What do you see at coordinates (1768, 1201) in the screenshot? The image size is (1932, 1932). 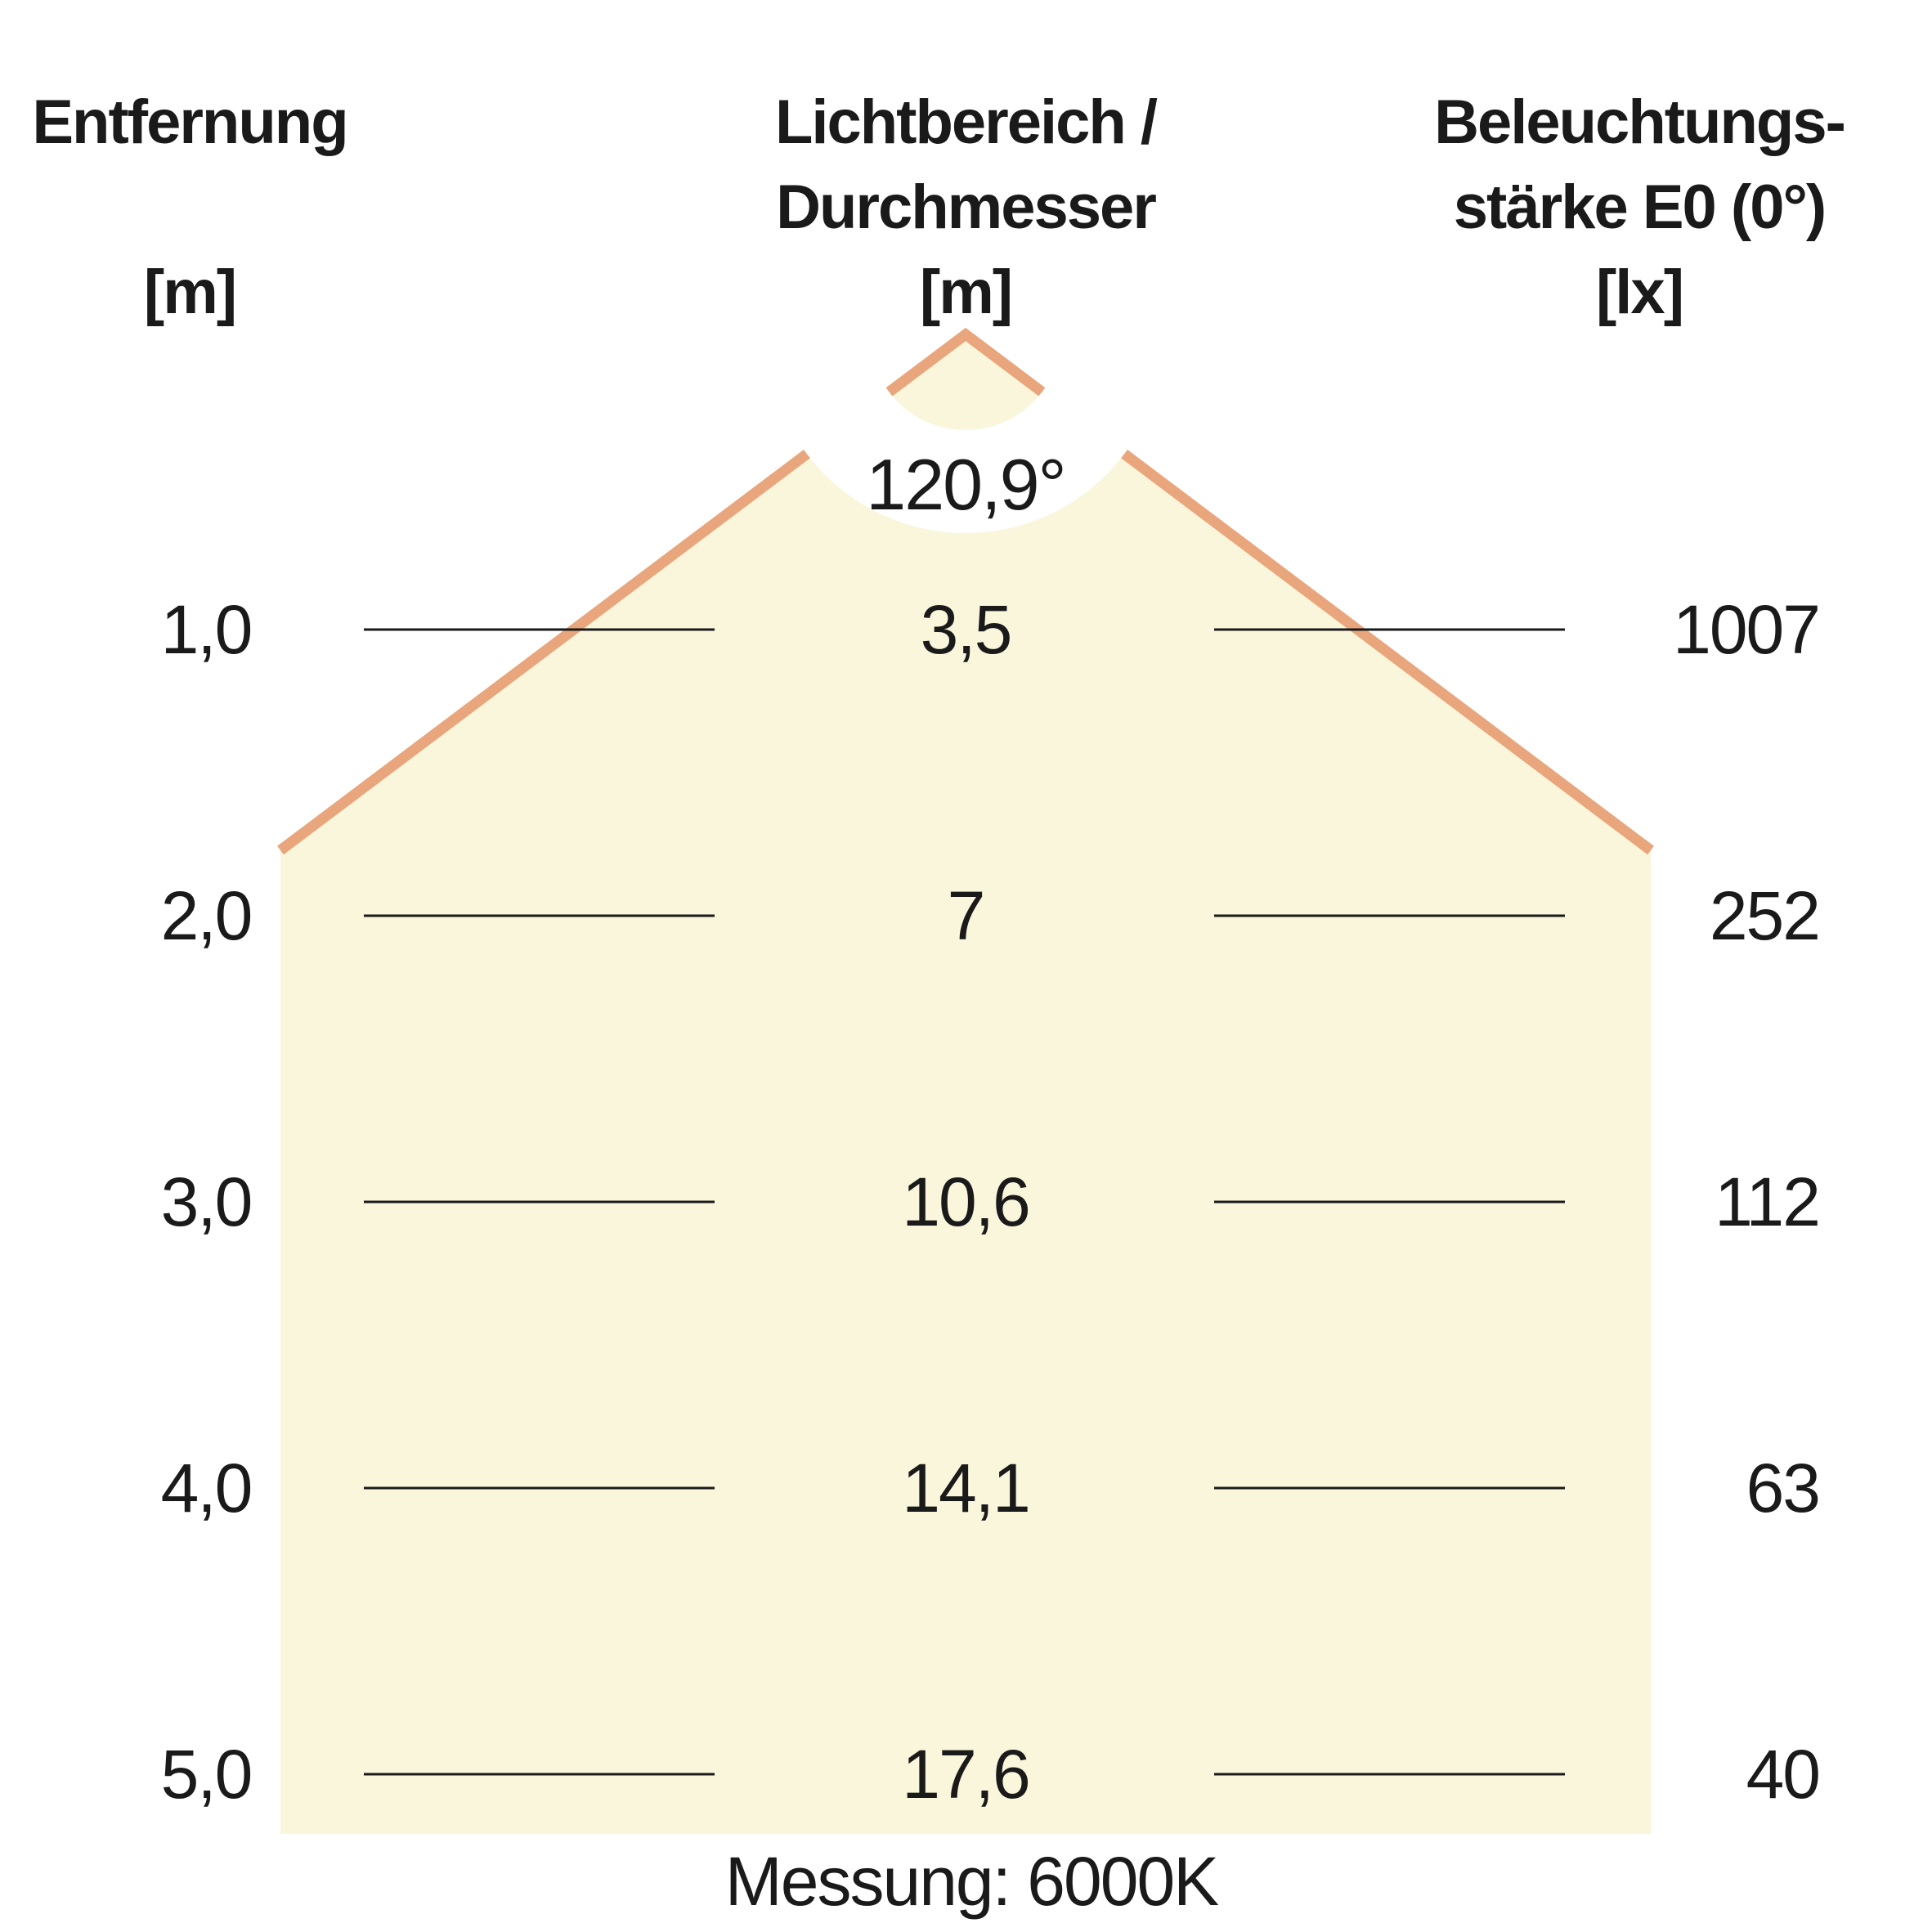 I see `illuminance-value: 112` at bounding box center [1768, 1201].